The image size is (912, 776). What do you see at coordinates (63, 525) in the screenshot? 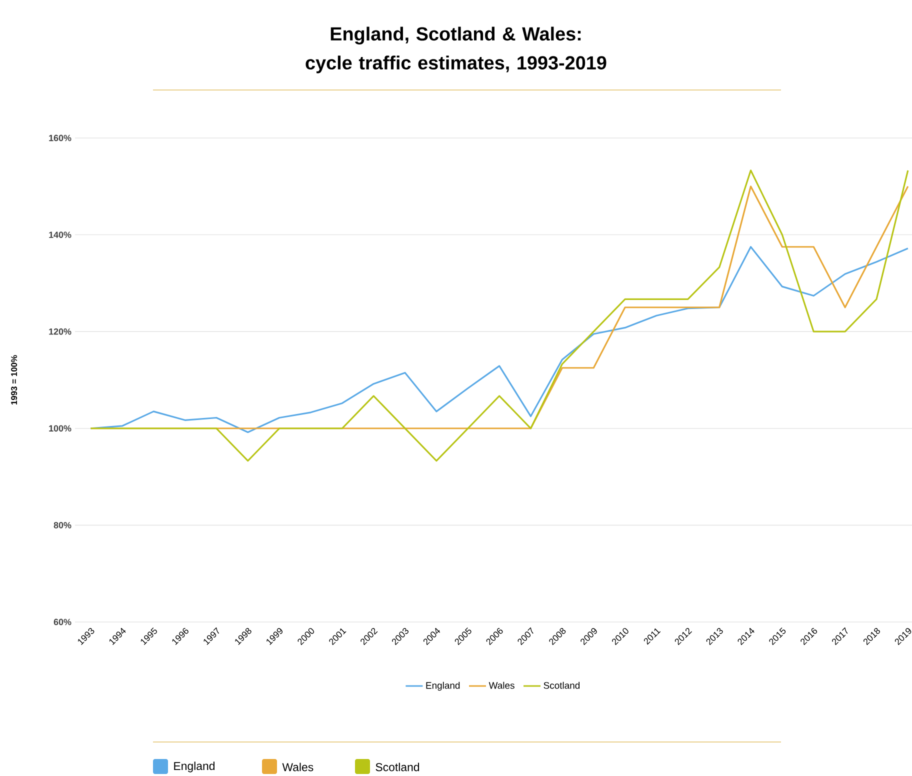
I see `y-tick-label: 80%` at bounding box center [63, 525].